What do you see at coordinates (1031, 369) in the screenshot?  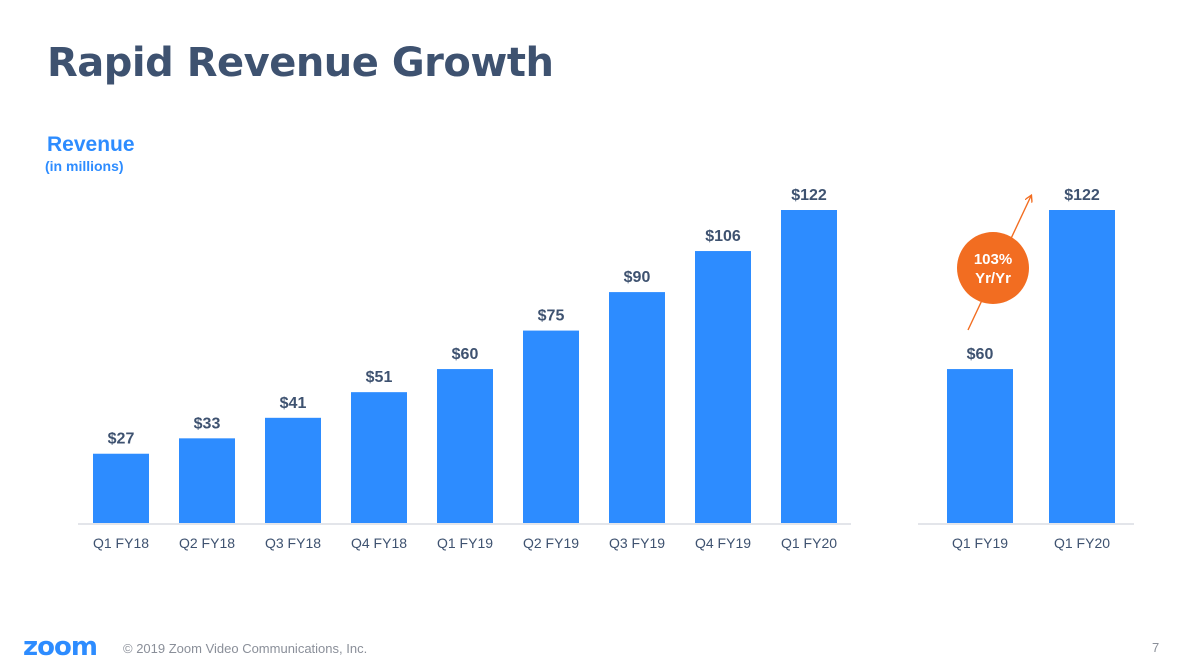 I see `compare-bar-group: $60 Q1 FY19 $122 Q1 FY20` at bounding box center [1031, 369].